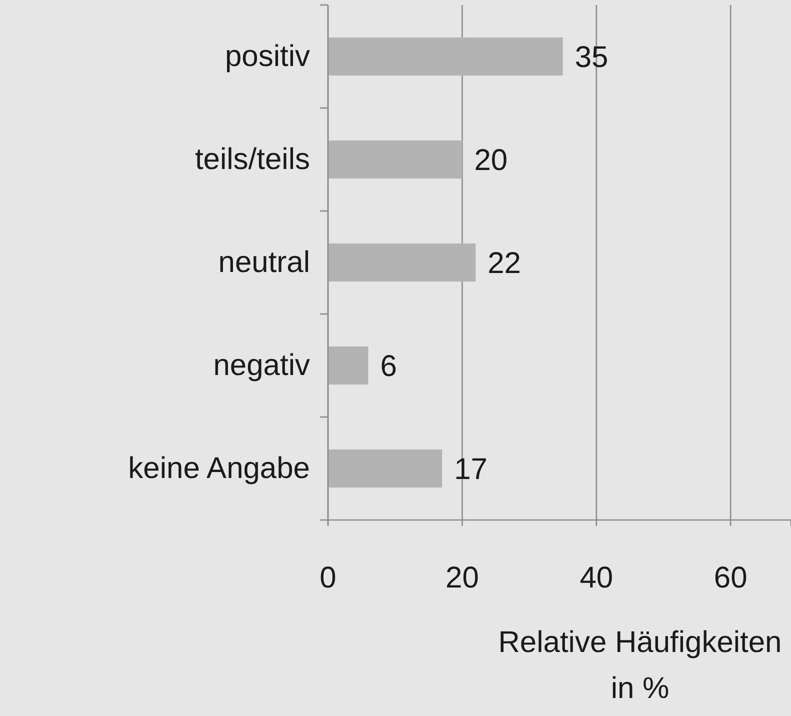 The image size is (791, 716). What do you see at coordinates (462, 577) in the screenshot?
I see `x-tick-label: 20` at bounding box center [462, 577].